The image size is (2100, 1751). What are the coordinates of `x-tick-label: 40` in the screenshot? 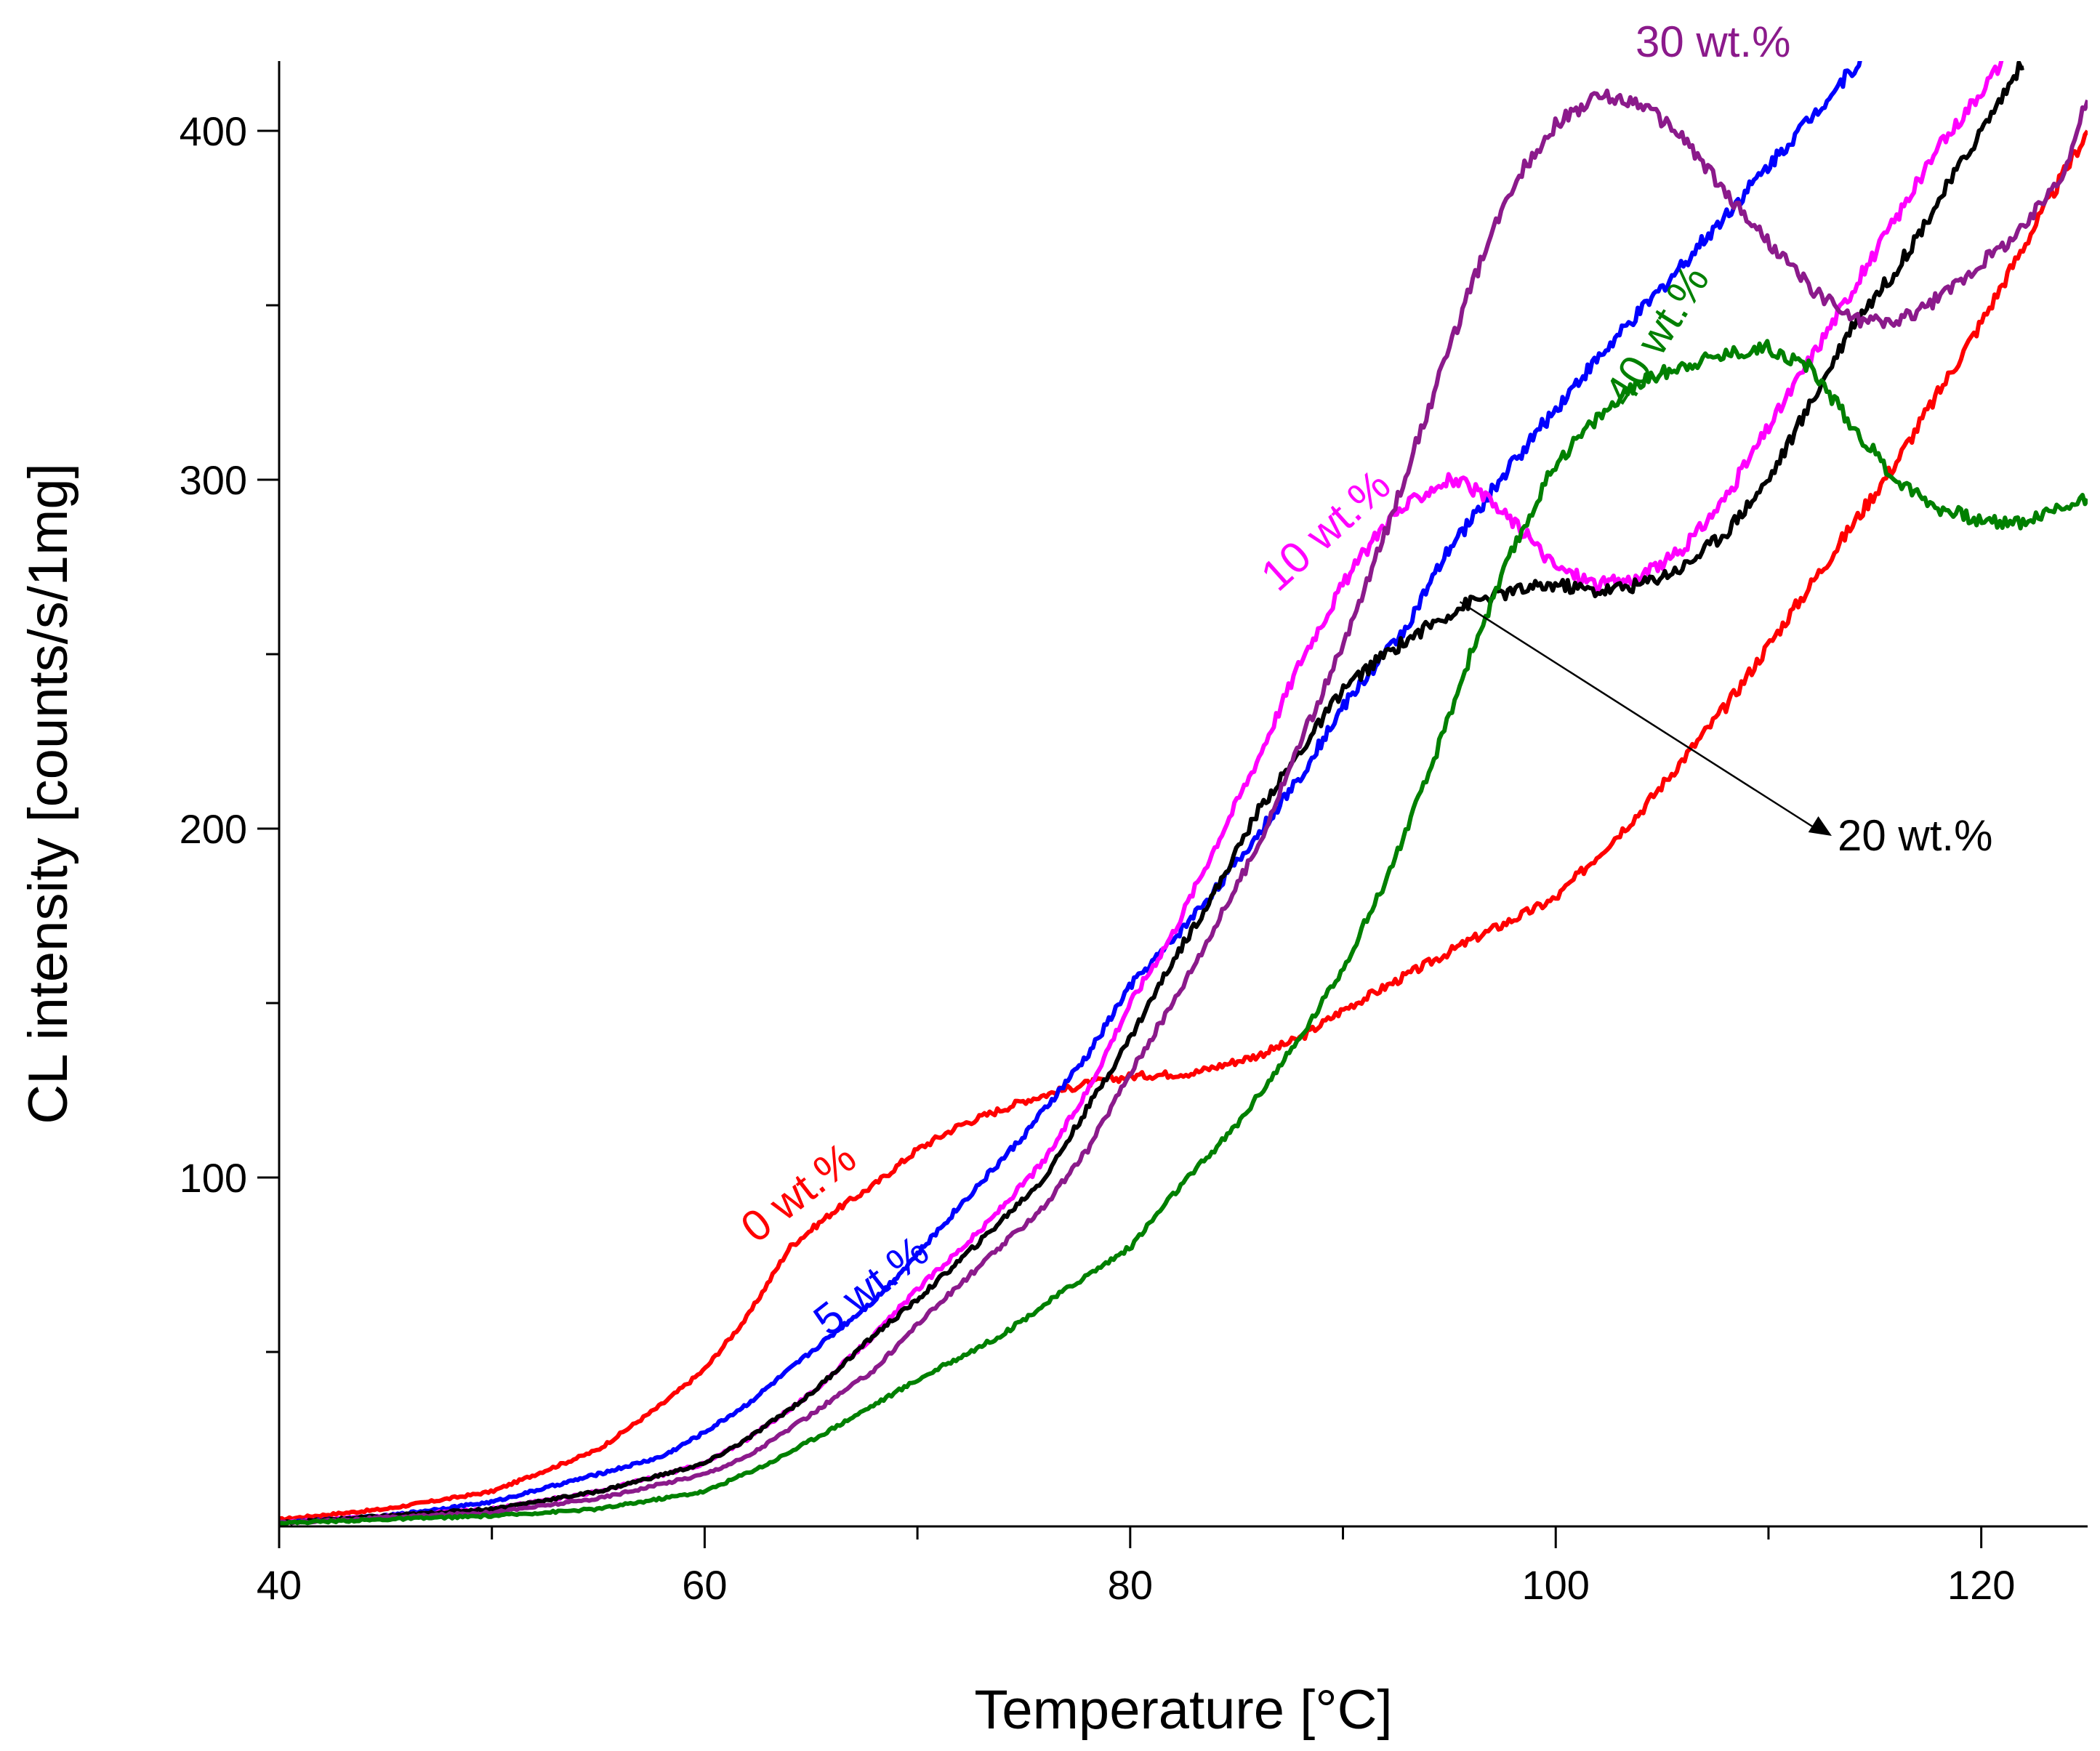 It's located at (279, 1585).